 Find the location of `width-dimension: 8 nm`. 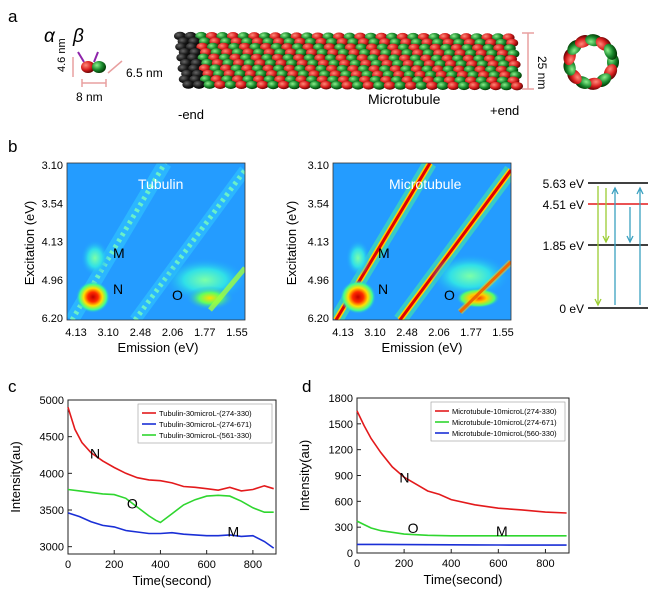

width-dimension: 8 nm is located at coordinates (89, 97).